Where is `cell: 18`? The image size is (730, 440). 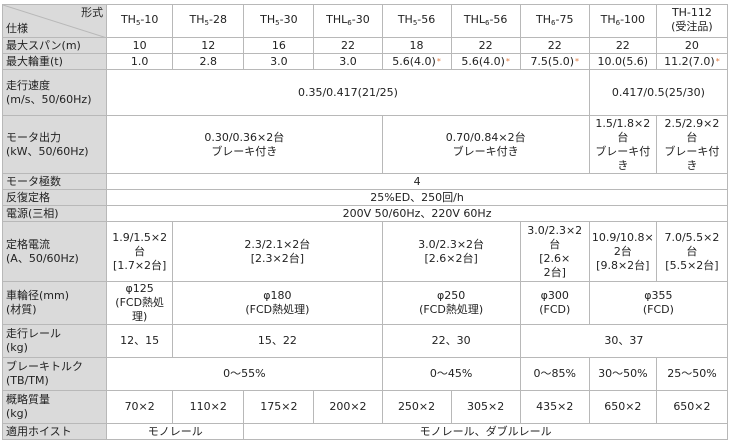 cell: 18 is located at coordinates (416, 45).